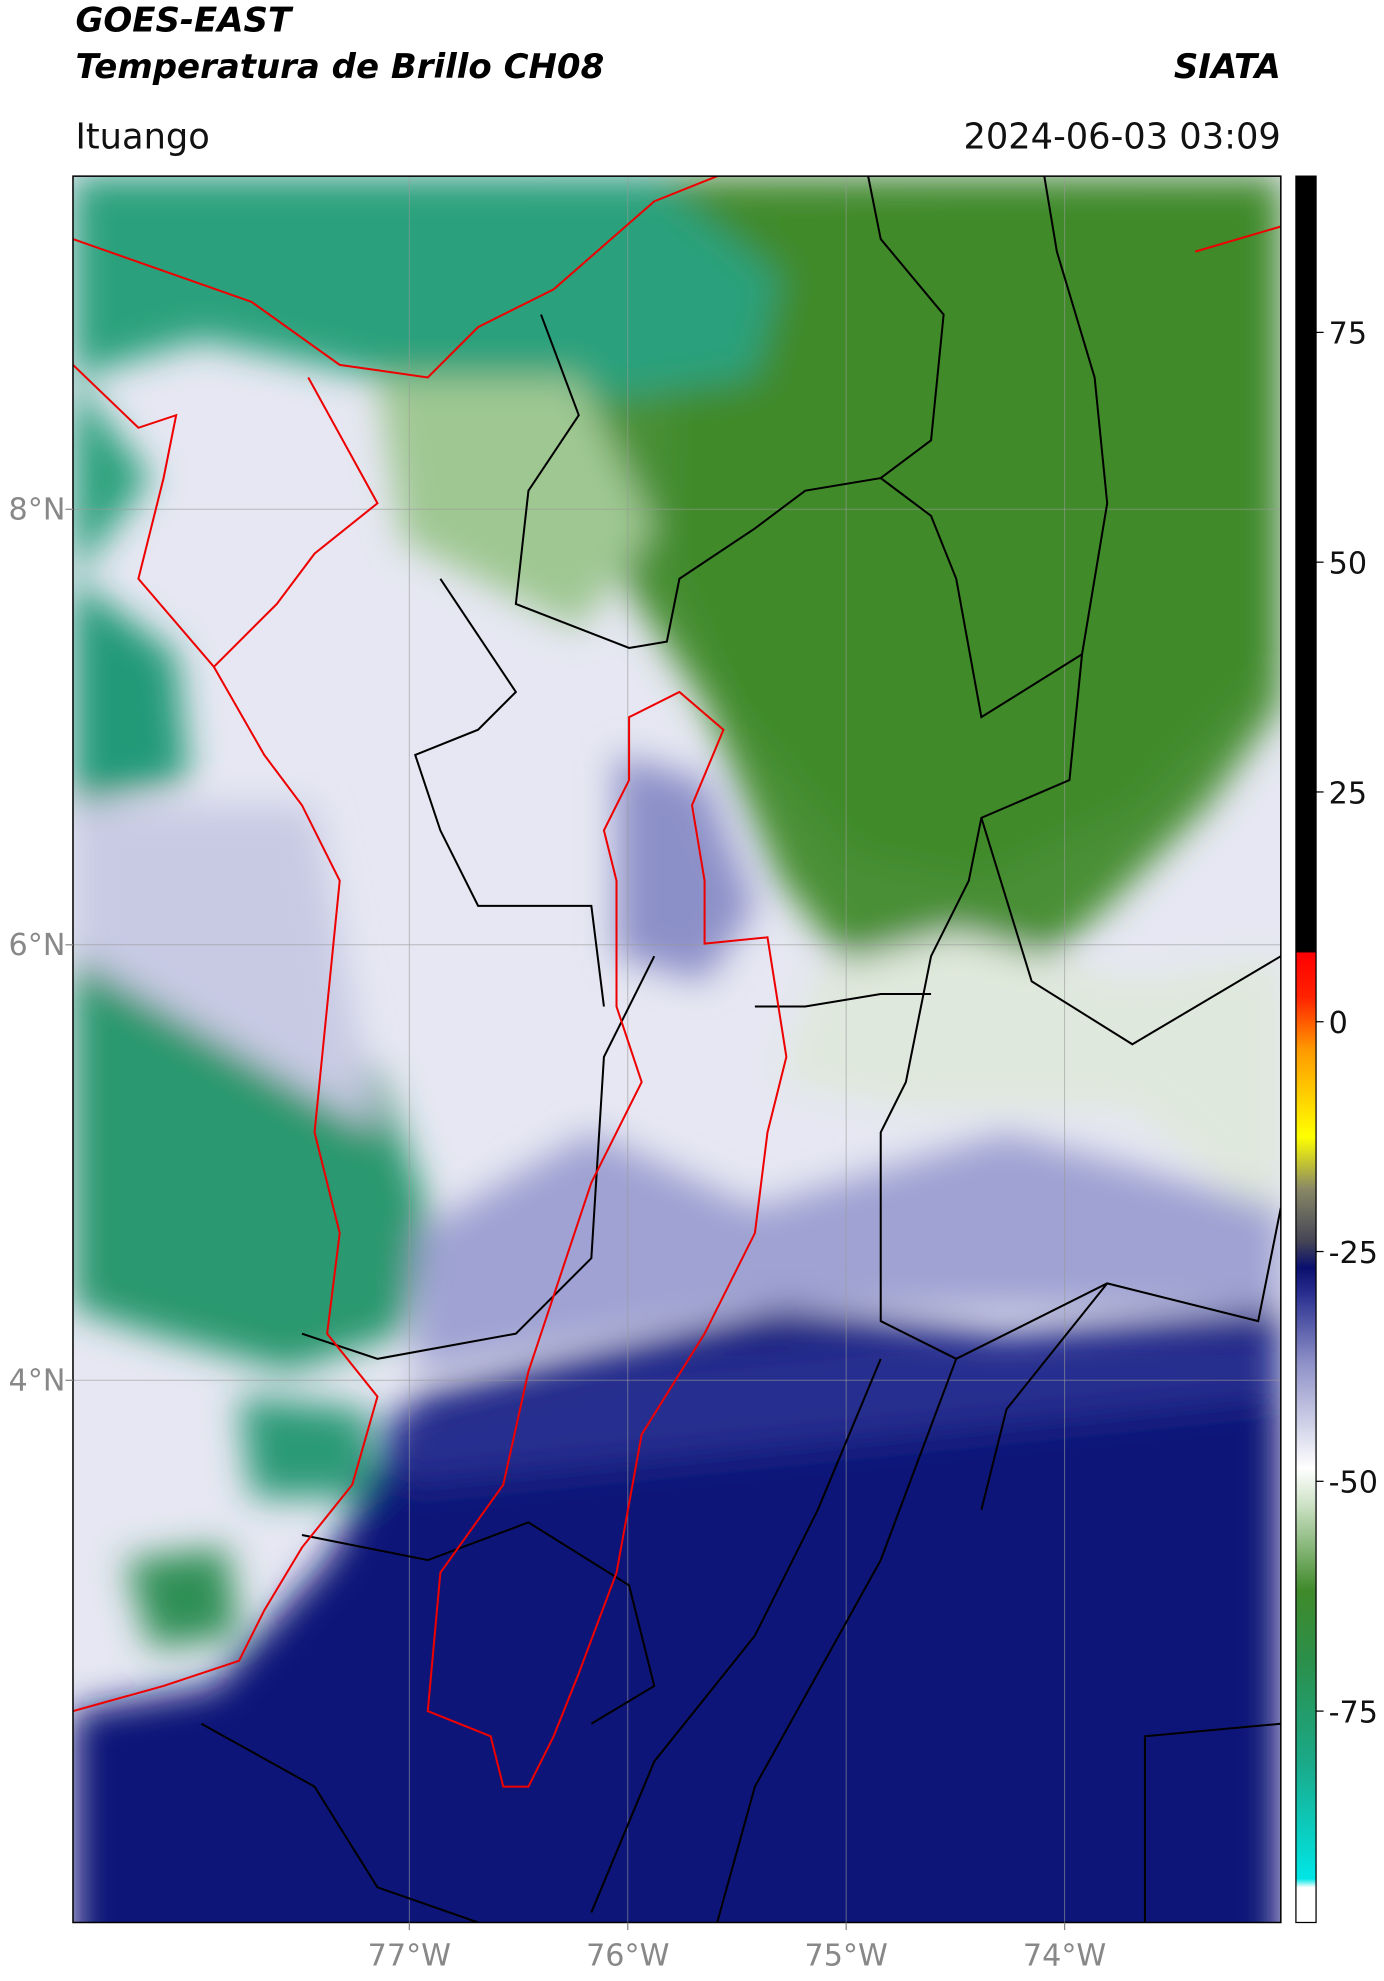 The image size is (1384, 1981). What do you see at coordinates (37, 509) in the screenshot?
I see `lat-label: 8°N` at bounding box center [37, 509].